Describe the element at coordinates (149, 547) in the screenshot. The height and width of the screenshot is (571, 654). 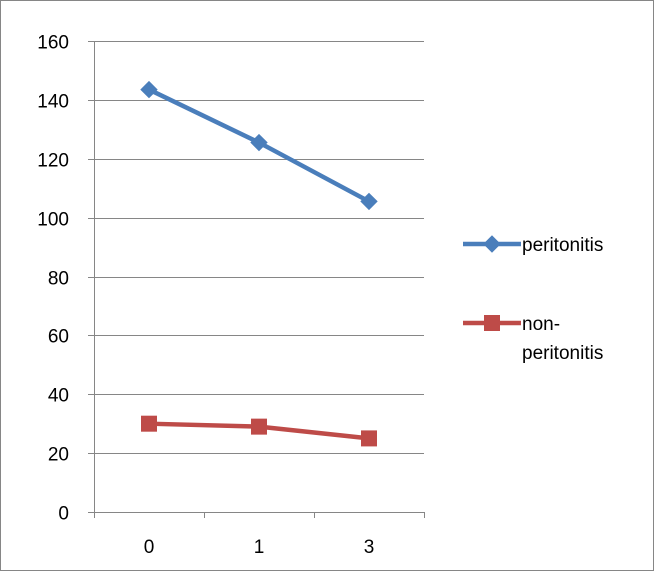
I see `x-tick-label: 0` at that location.